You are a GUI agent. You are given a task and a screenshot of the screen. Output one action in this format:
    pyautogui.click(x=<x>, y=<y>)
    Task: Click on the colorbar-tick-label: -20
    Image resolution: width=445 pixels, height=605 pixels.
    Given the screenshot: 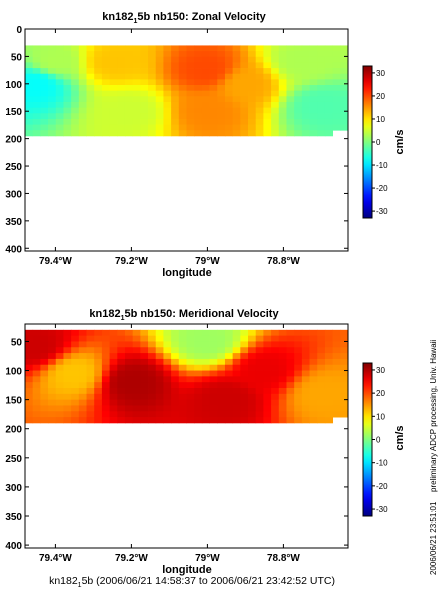 What is the action you would take?
    pyautogui.click(x=382, y=188)
    